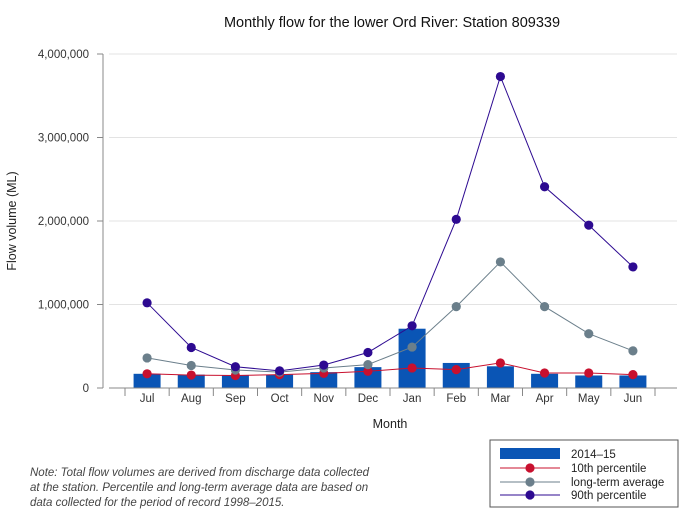 This screenshot has height=531, width=700. Describe the element at coordinates (63, 55) in the screenshot. I see `y-tick-label: 4,000,000` at that location.